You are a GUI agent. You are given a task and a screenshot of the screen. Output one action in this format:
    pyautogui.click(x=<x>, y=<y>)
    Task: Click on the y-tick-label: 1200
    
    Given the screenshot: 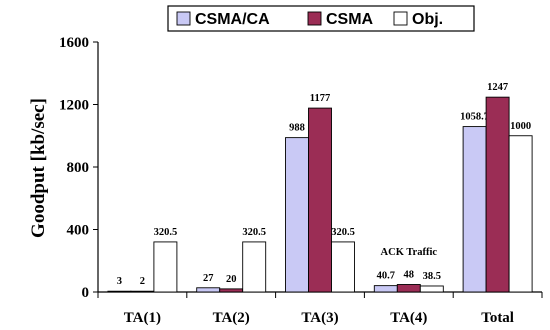 What is the action you would take?
    pyautogui.click(x=74, y=106)
    